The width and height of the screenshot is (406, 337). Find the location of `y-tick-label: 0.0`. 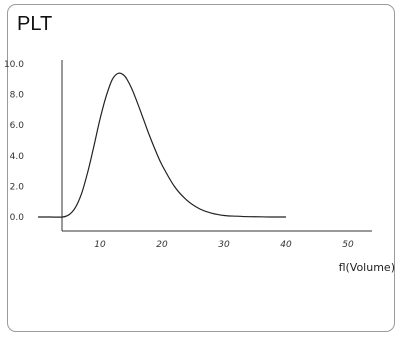

y-tick-label: 0.0 is located at coordinates (17, 218).